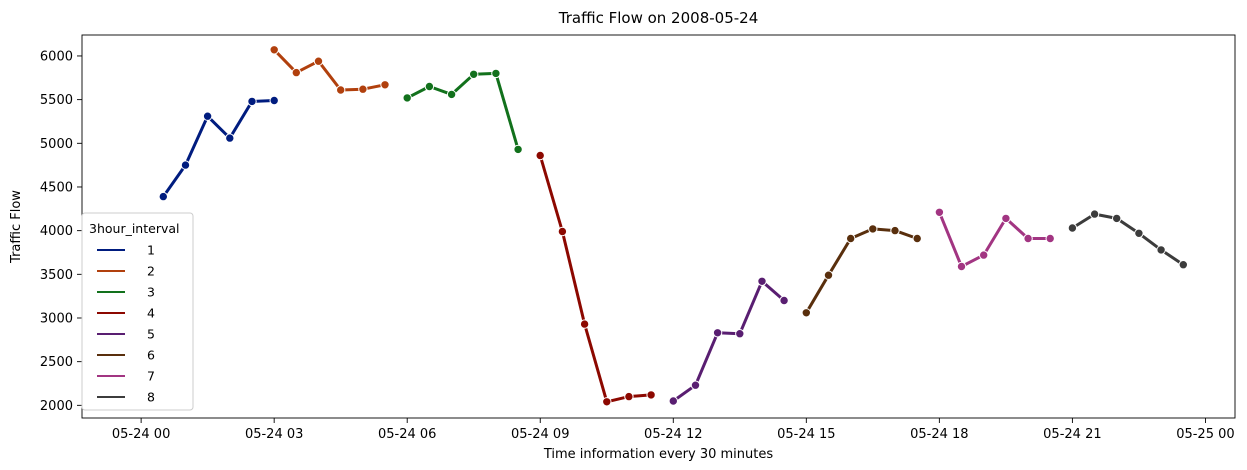  What do you see at coordinates (56, 406) in the screenshot?
I see `y-tick-label: 2000` at bounding box center [56, 406].